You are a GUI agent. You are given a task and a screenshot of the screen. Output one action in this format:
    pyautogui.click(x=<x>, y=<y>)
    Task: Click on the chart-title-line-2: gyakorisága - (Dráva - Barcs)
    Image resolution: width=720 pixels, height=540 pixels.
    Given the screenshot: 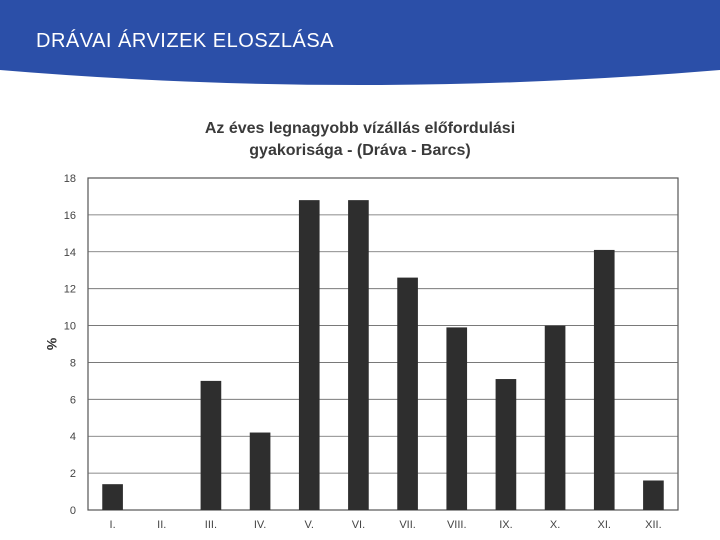 What is the action you would take?
    pyautogui.click(x=360, y=150)
    